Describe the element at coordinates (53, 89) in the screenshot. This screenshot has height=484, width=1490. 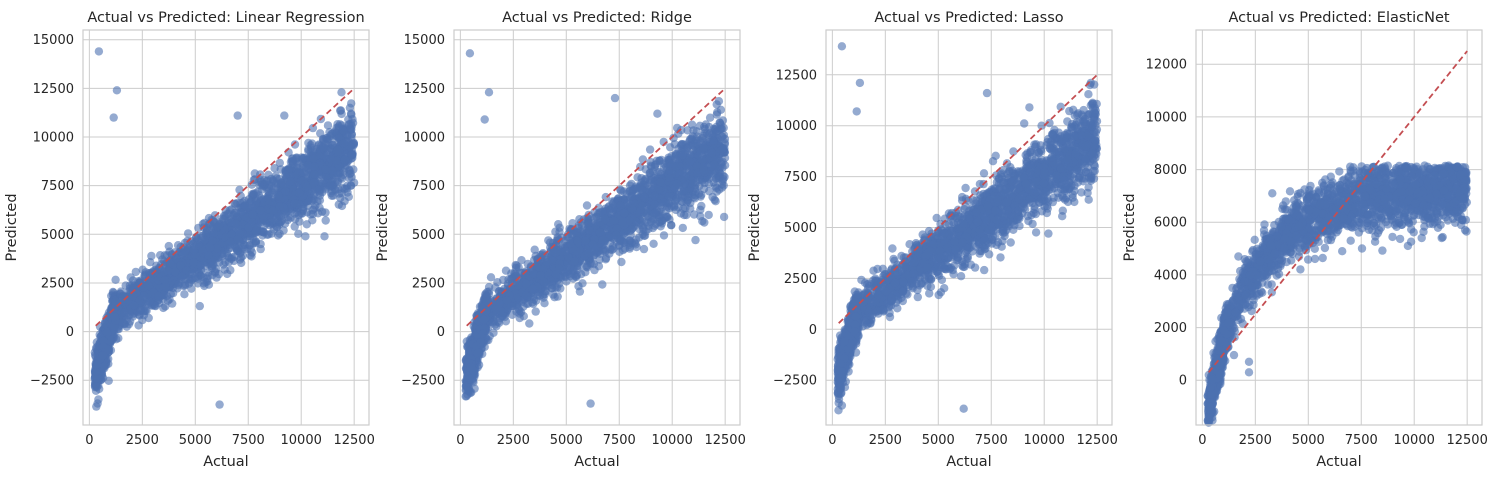
I see `y-tick-label: 12500` at that location.